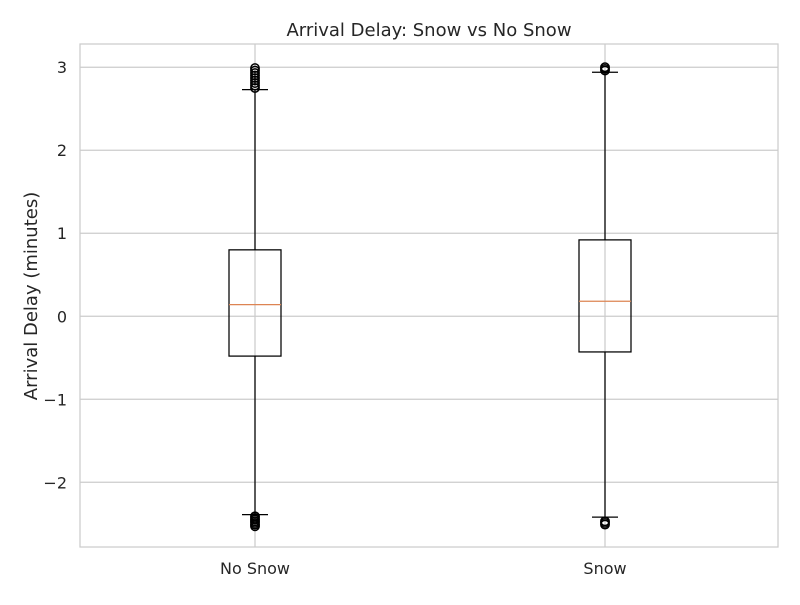  Describe the element at coordinates (62, 316) in the screenshot. I see `y-tick-label: 0` at that location.